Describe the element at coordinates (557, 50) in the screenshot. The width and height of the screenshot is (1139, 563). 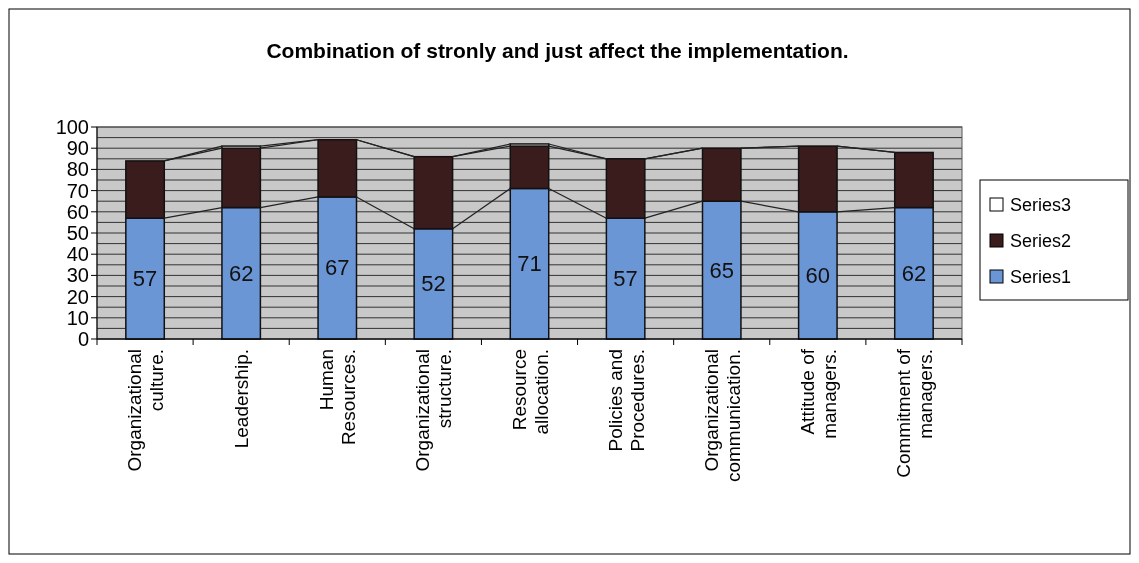
I see `chart-title: Combination of stronly and just affect the implementation.` at that location.